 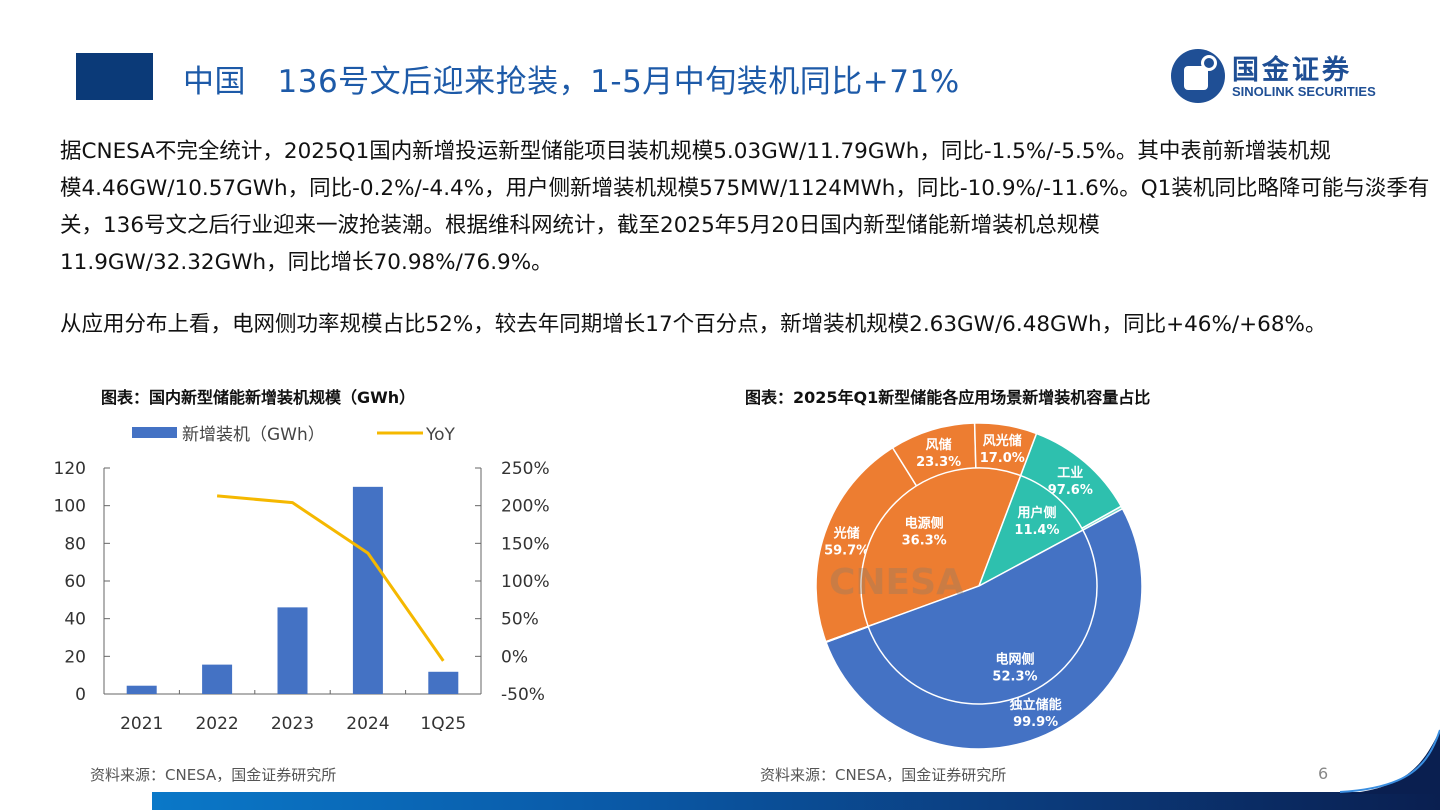 What do you see at coordinates (525, 582) in the screenshot?
I see `right-tick-label: 100%` at bounding box center [525, 582].